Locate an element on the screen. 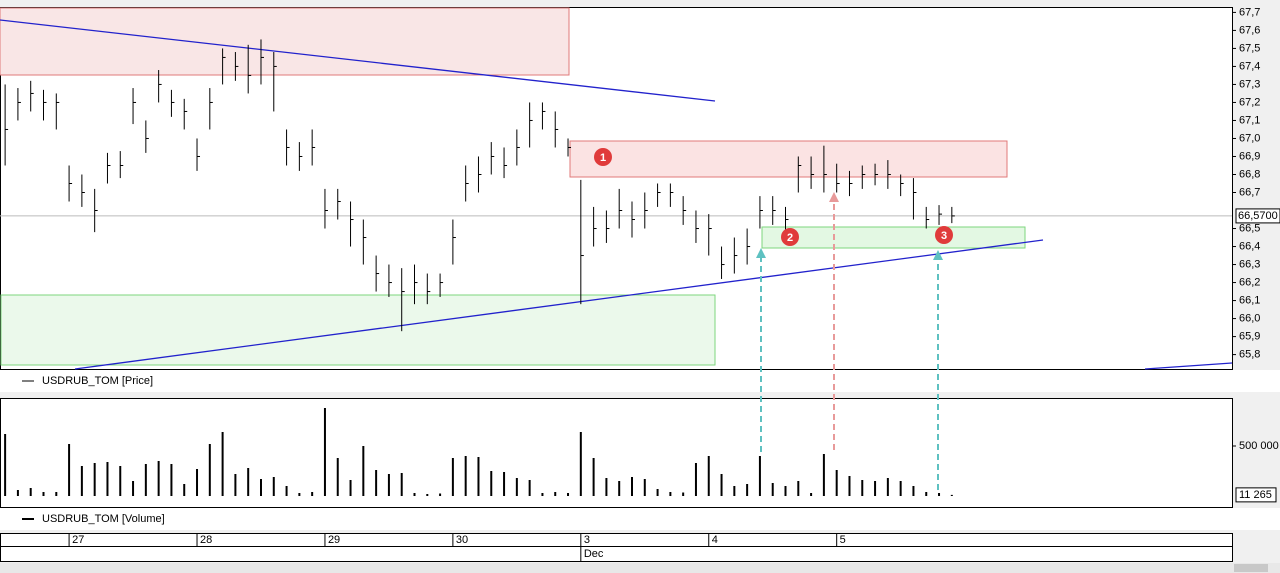  x-tick-label: 30 is located at coordinates (462, 540).